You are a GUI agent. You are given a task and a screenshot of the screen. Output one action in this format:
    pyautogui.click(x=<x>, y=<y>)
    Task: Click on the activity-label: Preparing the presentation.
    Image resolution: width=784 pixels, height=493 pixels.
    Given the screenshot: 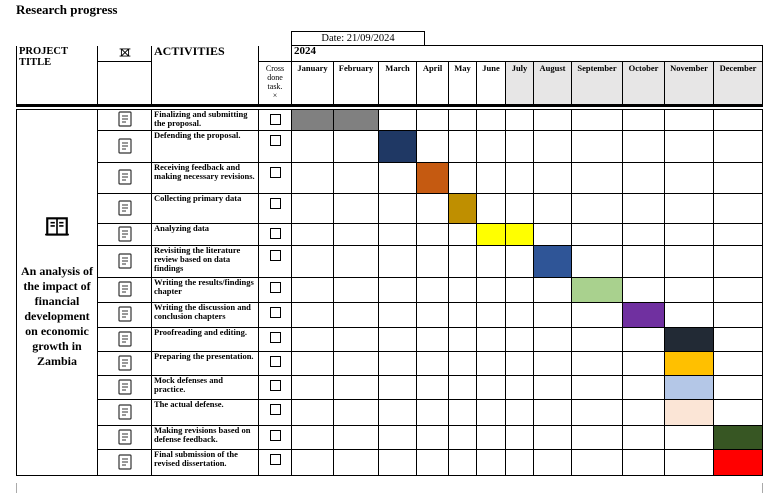 What is the action you would take?
    pyautogui.click(x=205, y=363)
    